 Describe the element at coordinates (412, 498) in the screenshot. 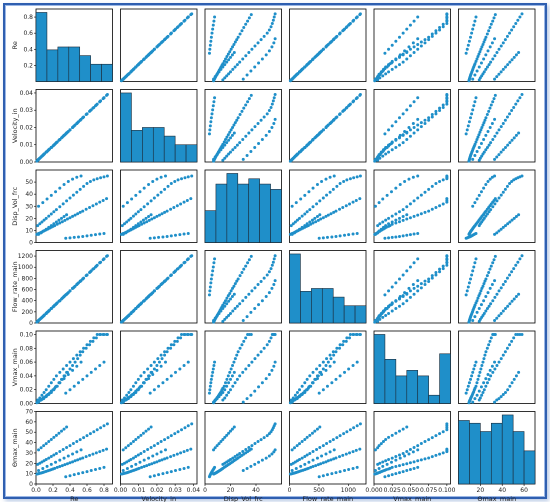

I see `x-axis-label-vmax-main: Vmax_main` at that location.